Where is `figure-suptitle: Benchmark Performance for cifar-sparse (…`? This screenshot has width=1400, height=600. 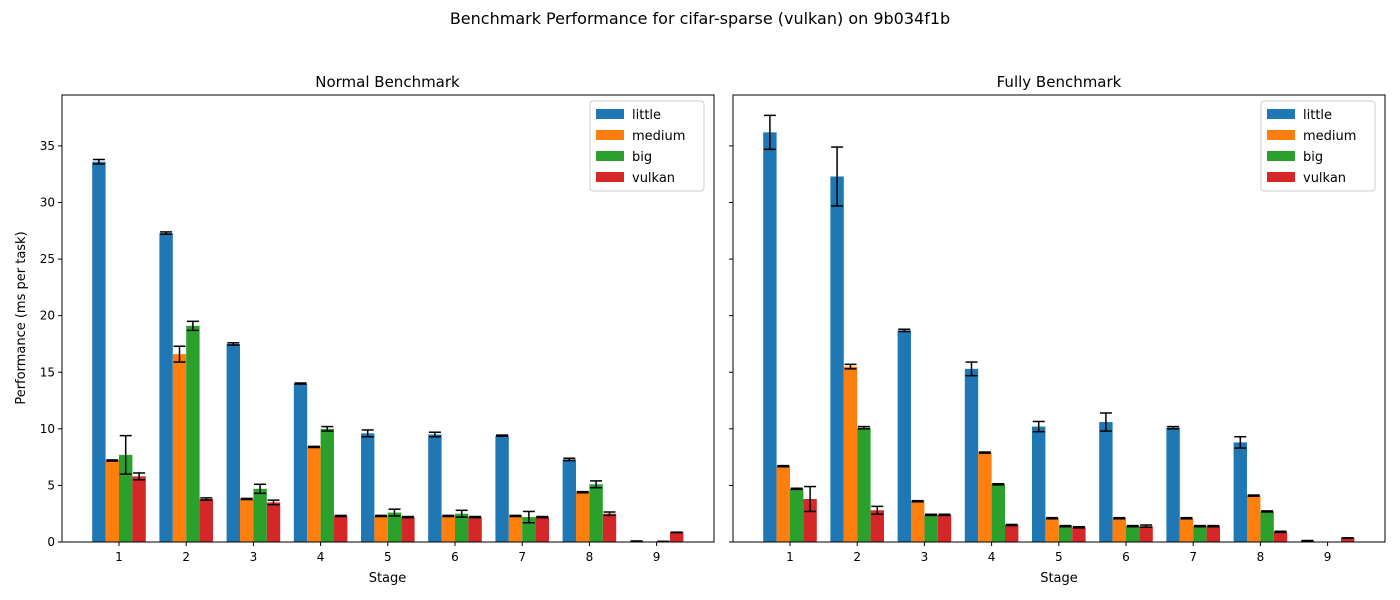 figure-suptitle: Benchmark Performance for cifar-sparse (… is located at coordinates (700, 18).